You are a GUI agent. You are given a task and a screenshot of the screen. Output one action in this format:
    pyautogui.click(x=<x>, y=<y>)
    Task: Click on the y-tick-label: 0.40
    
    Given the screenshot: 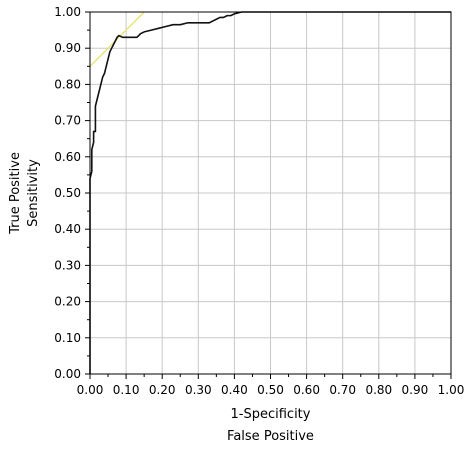 What is the action you would take?
    pyautogui.click(x=67, y=229)
    